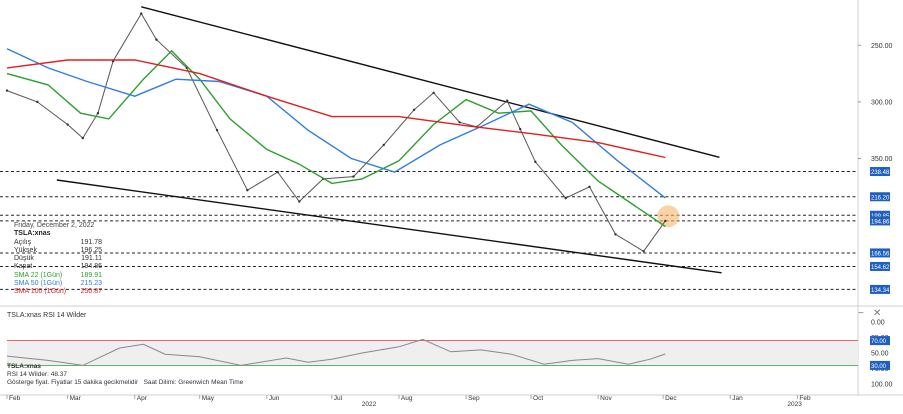 The height and width of the screenshot is (414, 903). Describe the element at coordinates (23, 267) in the screenshot. I see `info-row-label: Kapat` at that location.